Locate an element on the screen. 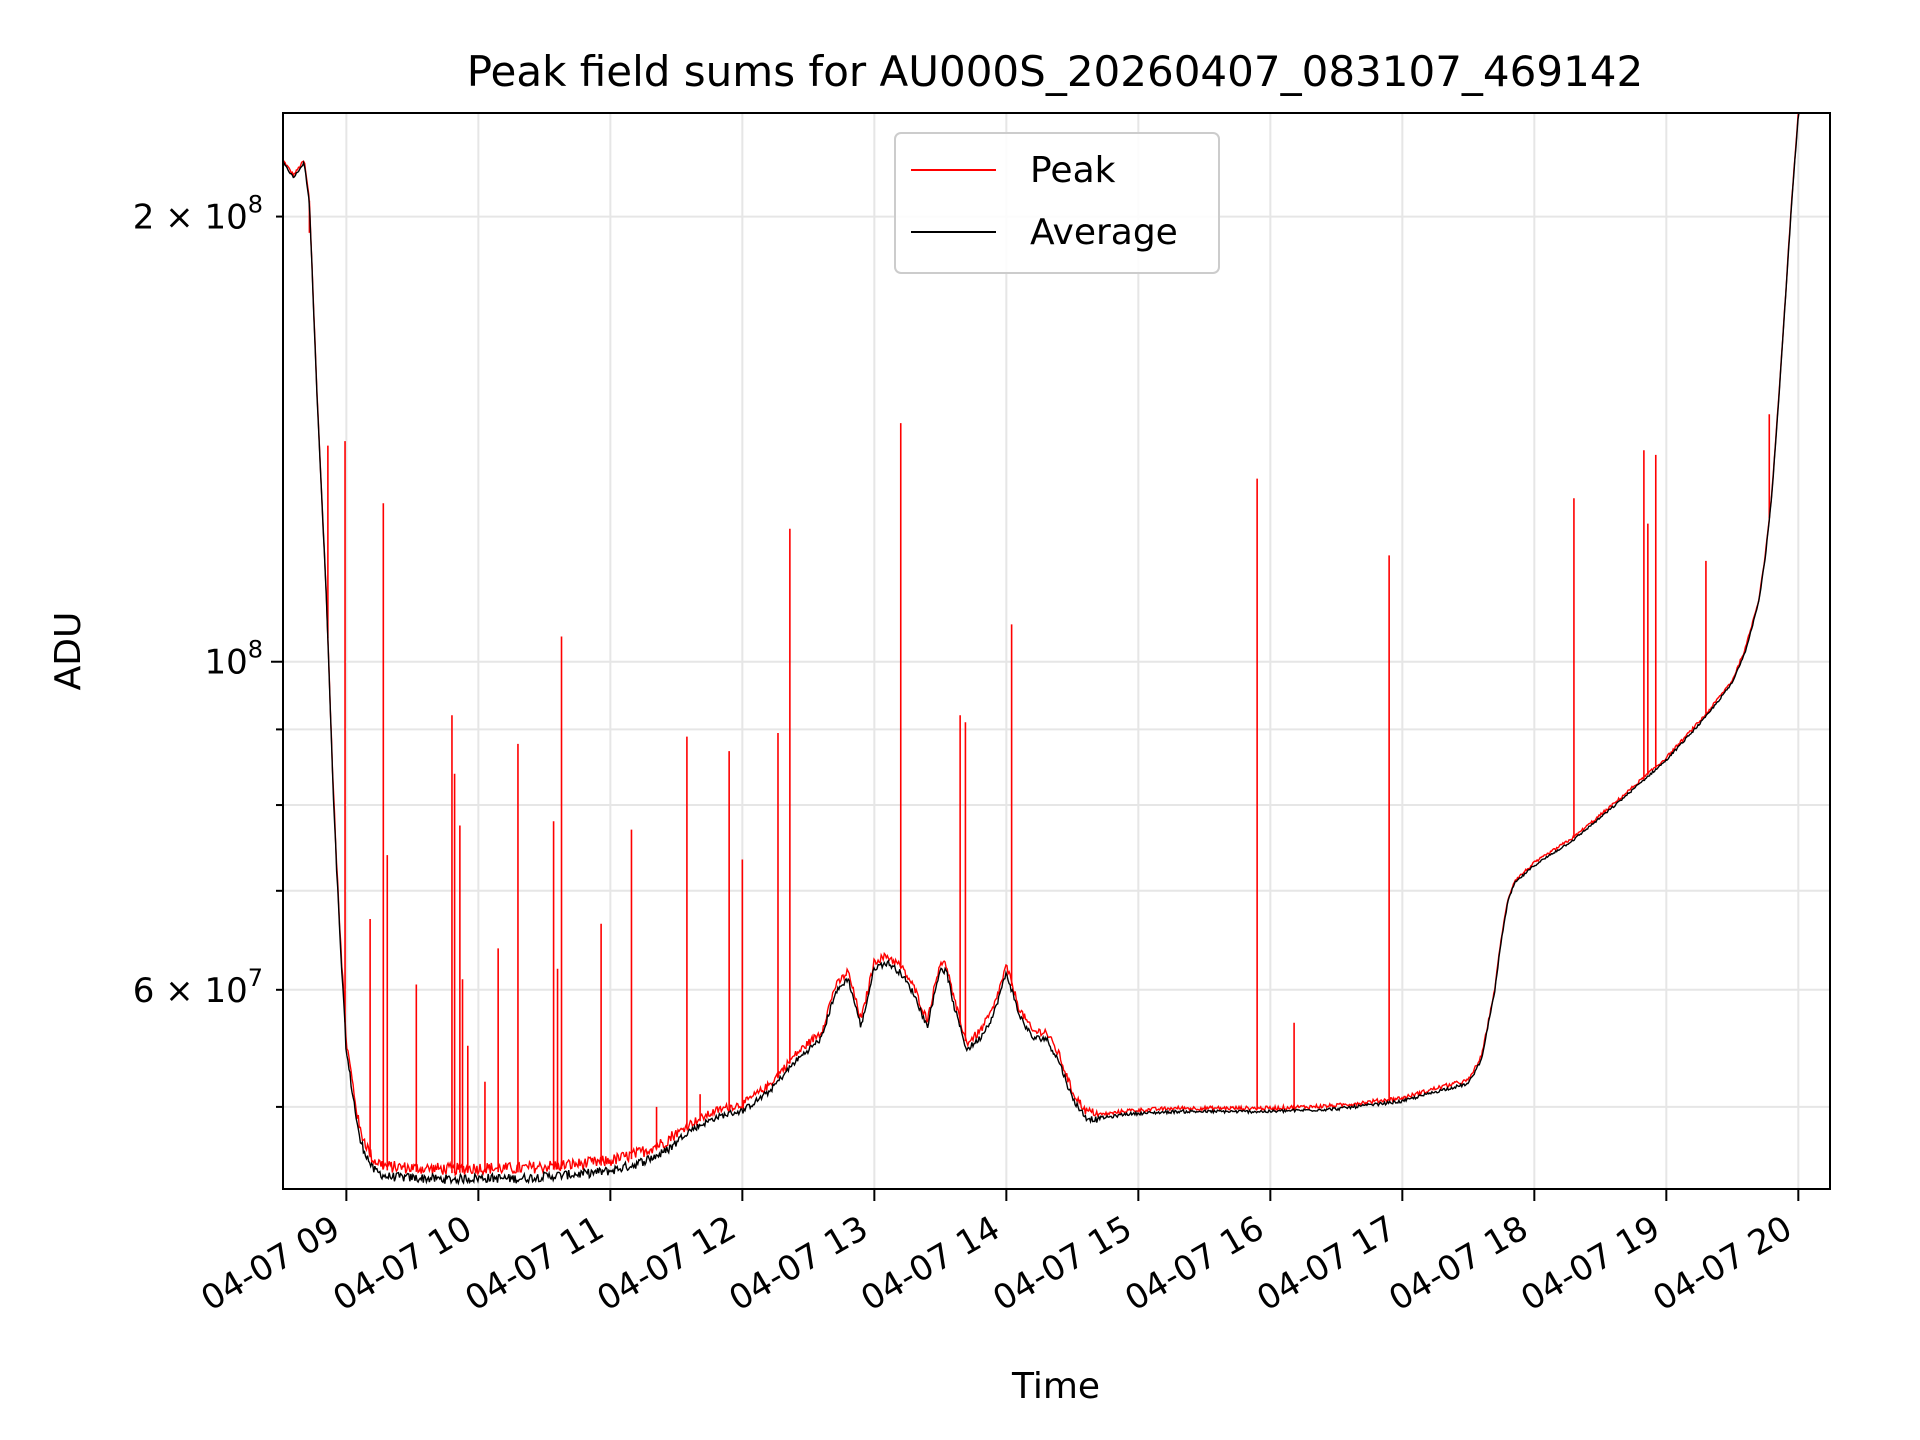 The image size is (1920, 1440). legend: Peak Average is located at coordinates (1057, 203).